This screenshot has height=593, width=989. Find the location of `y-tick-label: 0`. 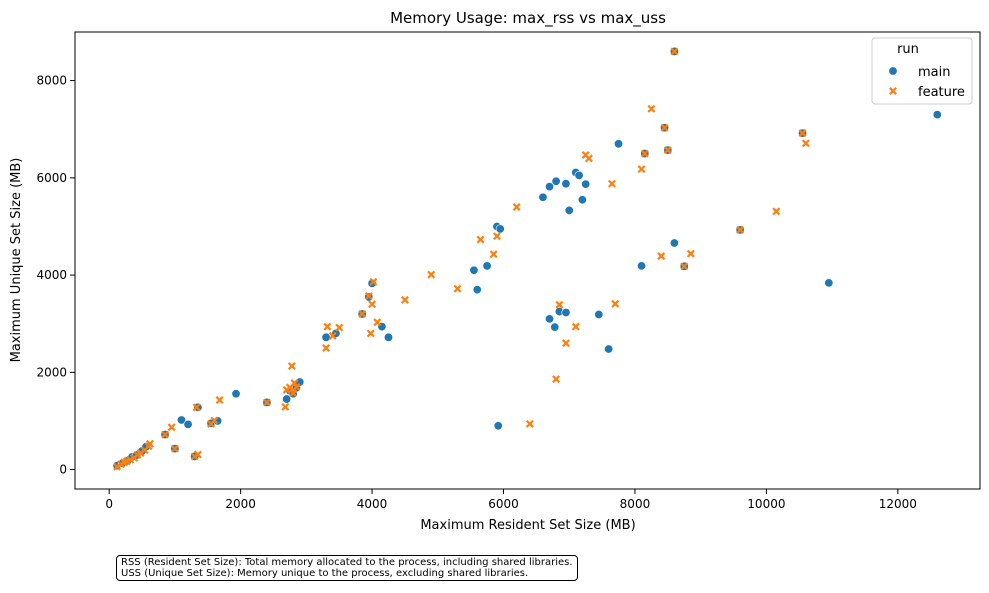

y-tick-label: 0 is located at coordinates (63, 470).